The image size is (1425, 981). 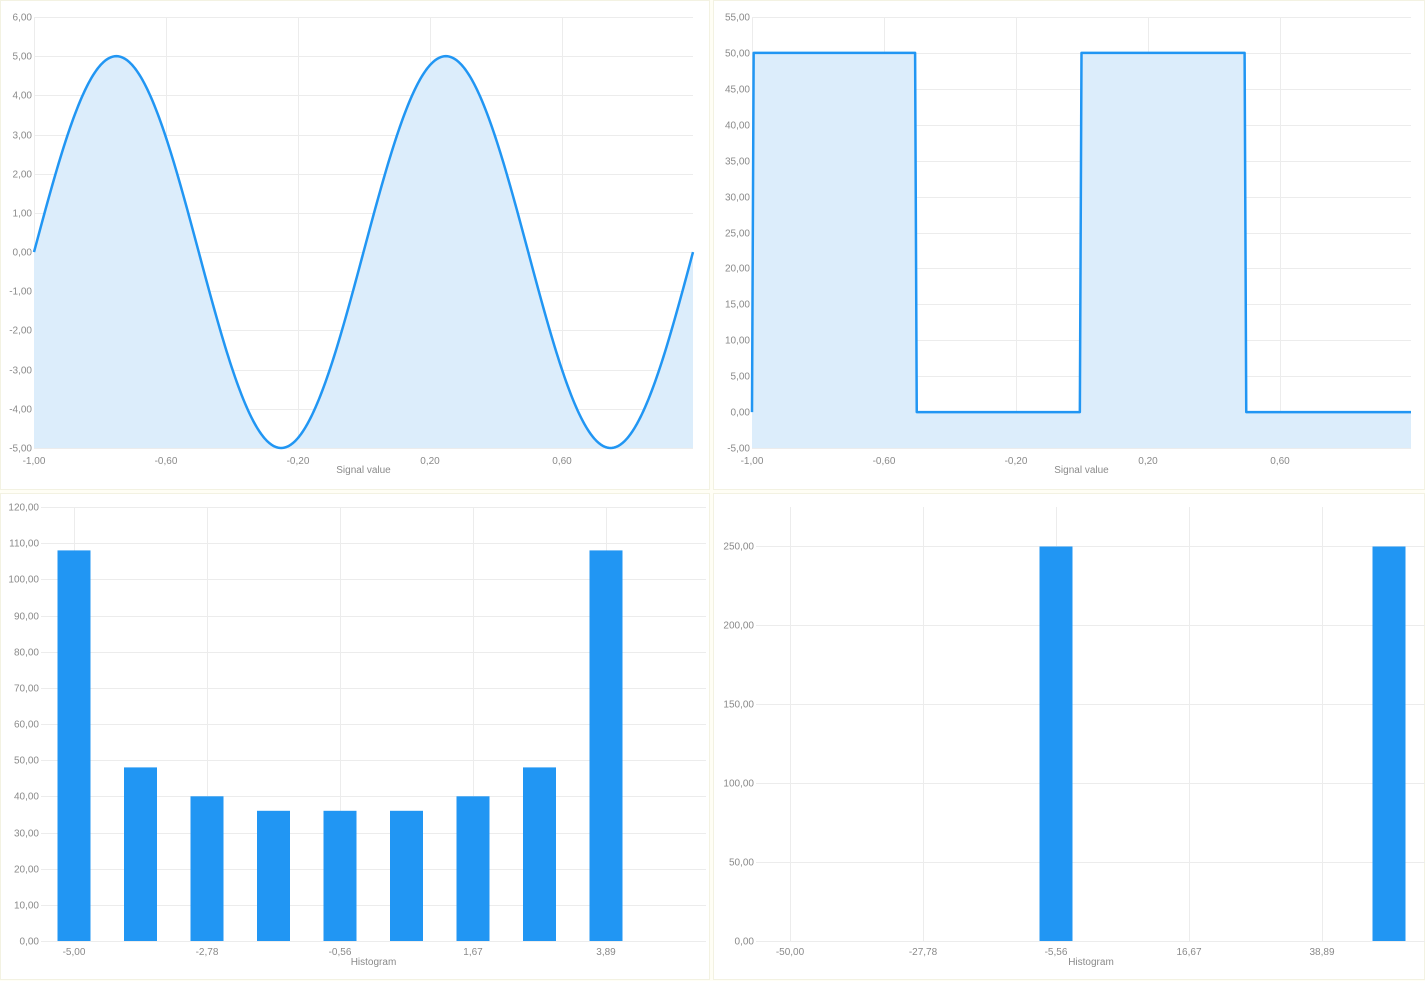 I want to click on y-tick-label: 90,00, so click(x=26, y=617).